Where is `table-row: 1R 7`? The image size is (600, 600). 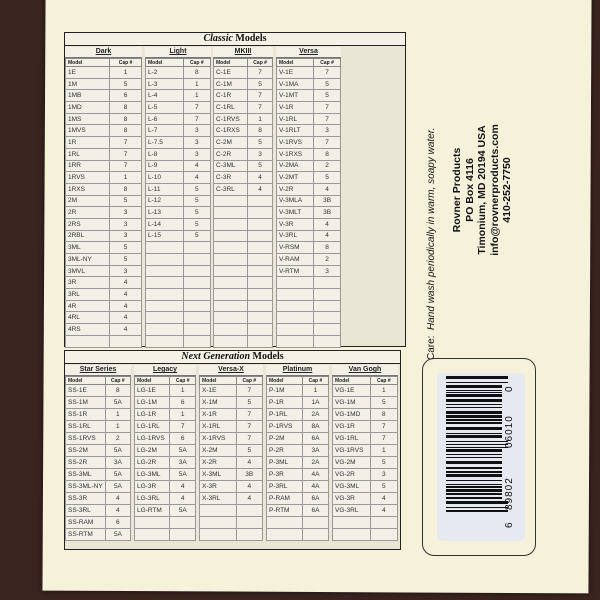
table-row: 1R 7 is located at coordinates (103, 142).